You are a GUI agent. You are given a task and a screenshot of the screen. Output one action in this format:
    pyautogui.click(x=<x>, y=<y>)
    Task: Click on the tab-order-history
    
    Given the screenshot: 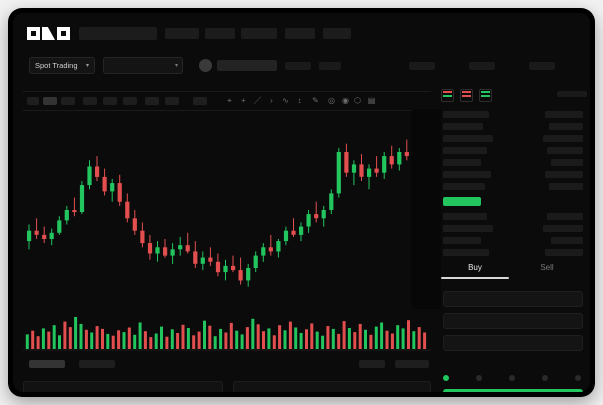 What is the action you would take?
    pyautogui.click(x=97, y=364)
    